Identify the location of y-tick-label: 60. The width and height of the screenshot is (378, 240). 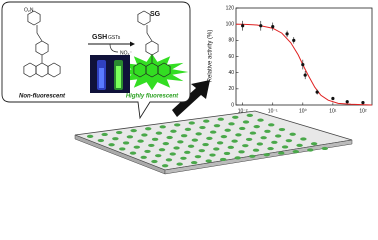
(231, 57).